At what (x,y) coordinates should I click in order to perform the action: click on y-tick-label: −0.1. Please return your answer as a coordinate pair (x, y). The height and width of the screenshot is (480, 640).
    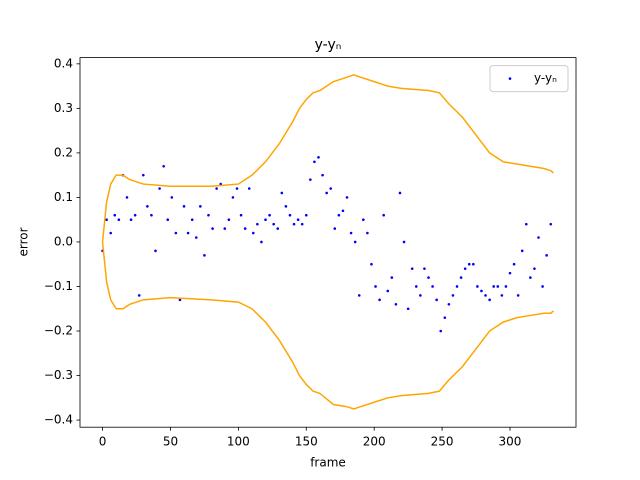
    Looking at the image, I should click on (58, 286).